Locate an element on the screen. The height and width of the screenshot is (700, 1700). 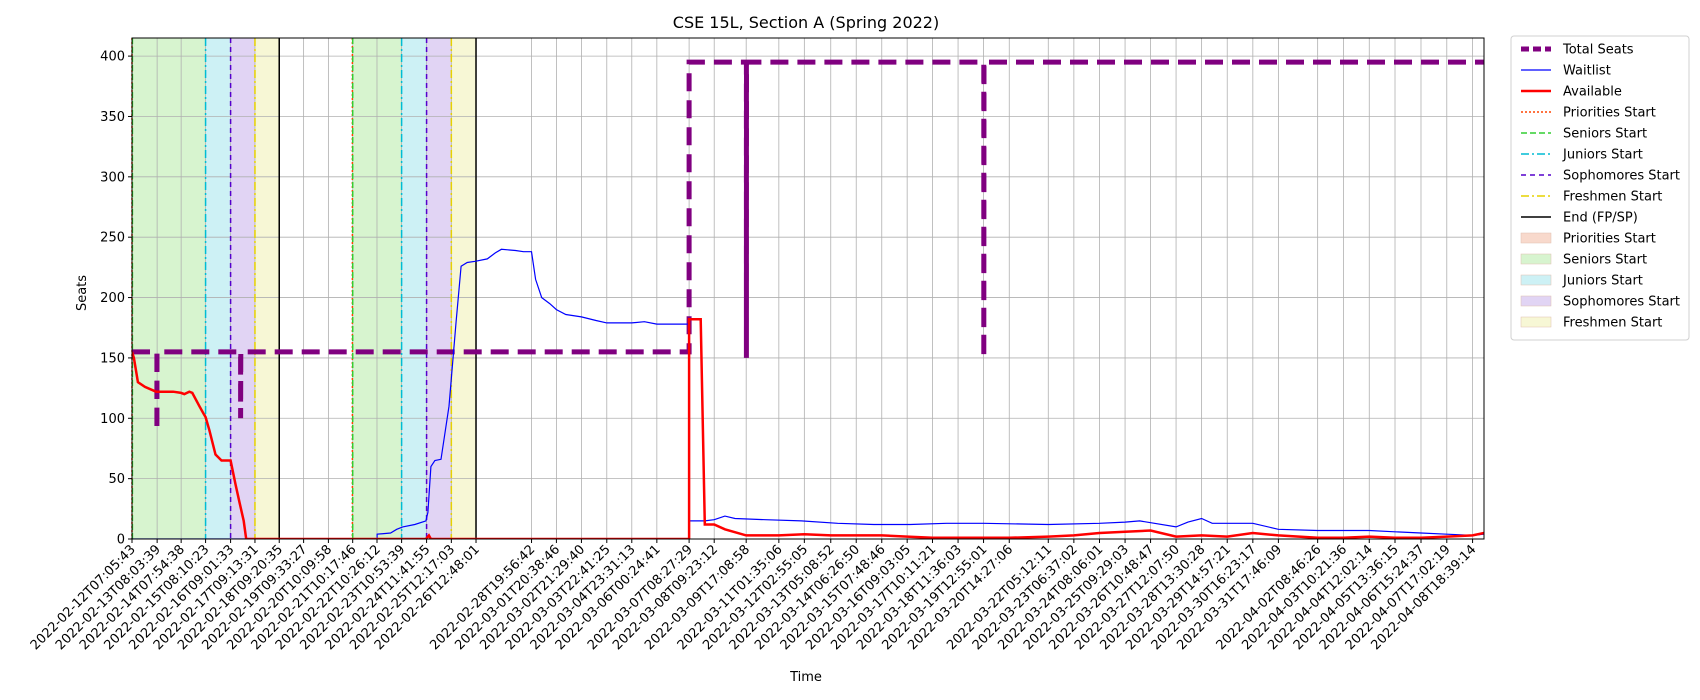
y-tick-label-2: 100 is located at coordinates (112, 419).